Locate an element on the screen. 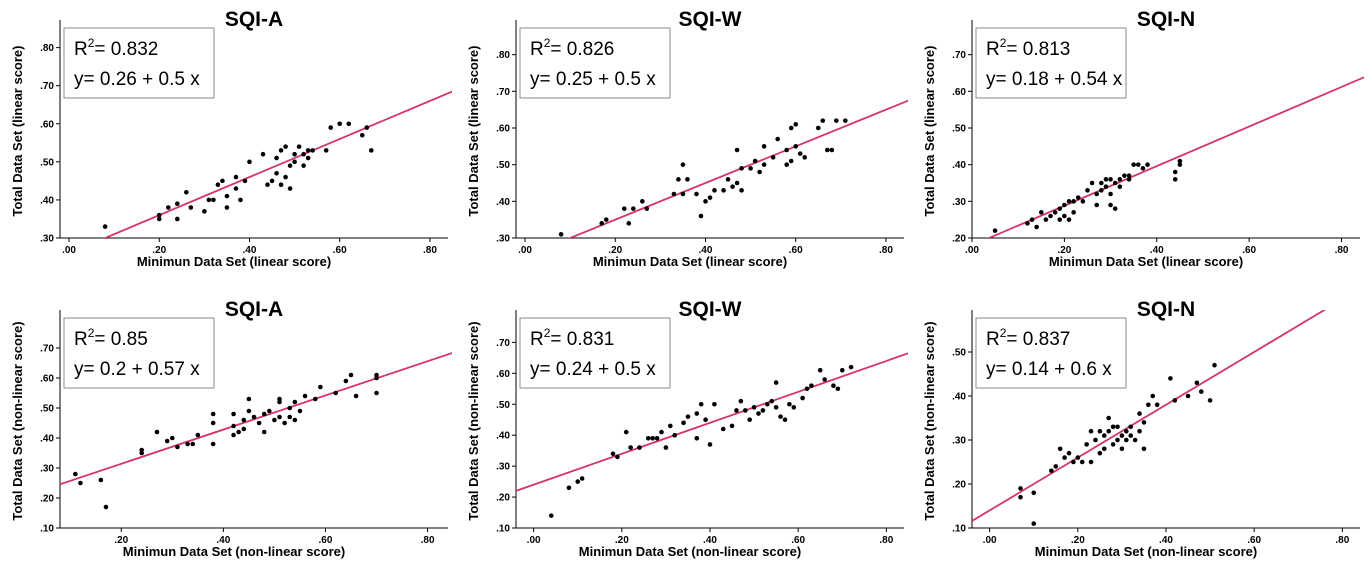 Image resolution: width=1368 pixels, height=565 pixels. y-tick-label: .80 is located at coordinates (47, 48).